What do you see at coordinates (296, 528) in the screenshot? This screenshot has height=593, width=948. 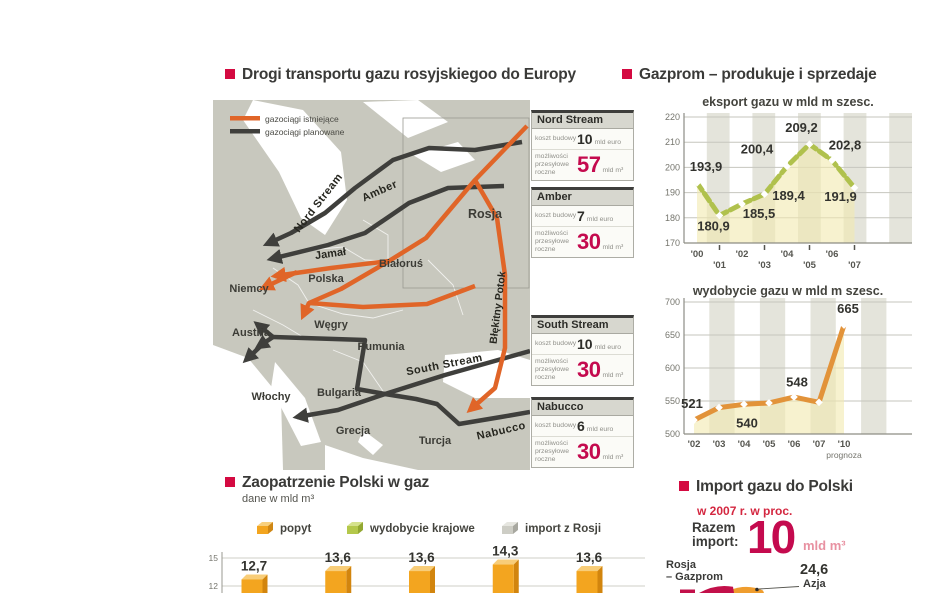 I see `legend-label-popyt: popyt` at bounding box center [296, 528].